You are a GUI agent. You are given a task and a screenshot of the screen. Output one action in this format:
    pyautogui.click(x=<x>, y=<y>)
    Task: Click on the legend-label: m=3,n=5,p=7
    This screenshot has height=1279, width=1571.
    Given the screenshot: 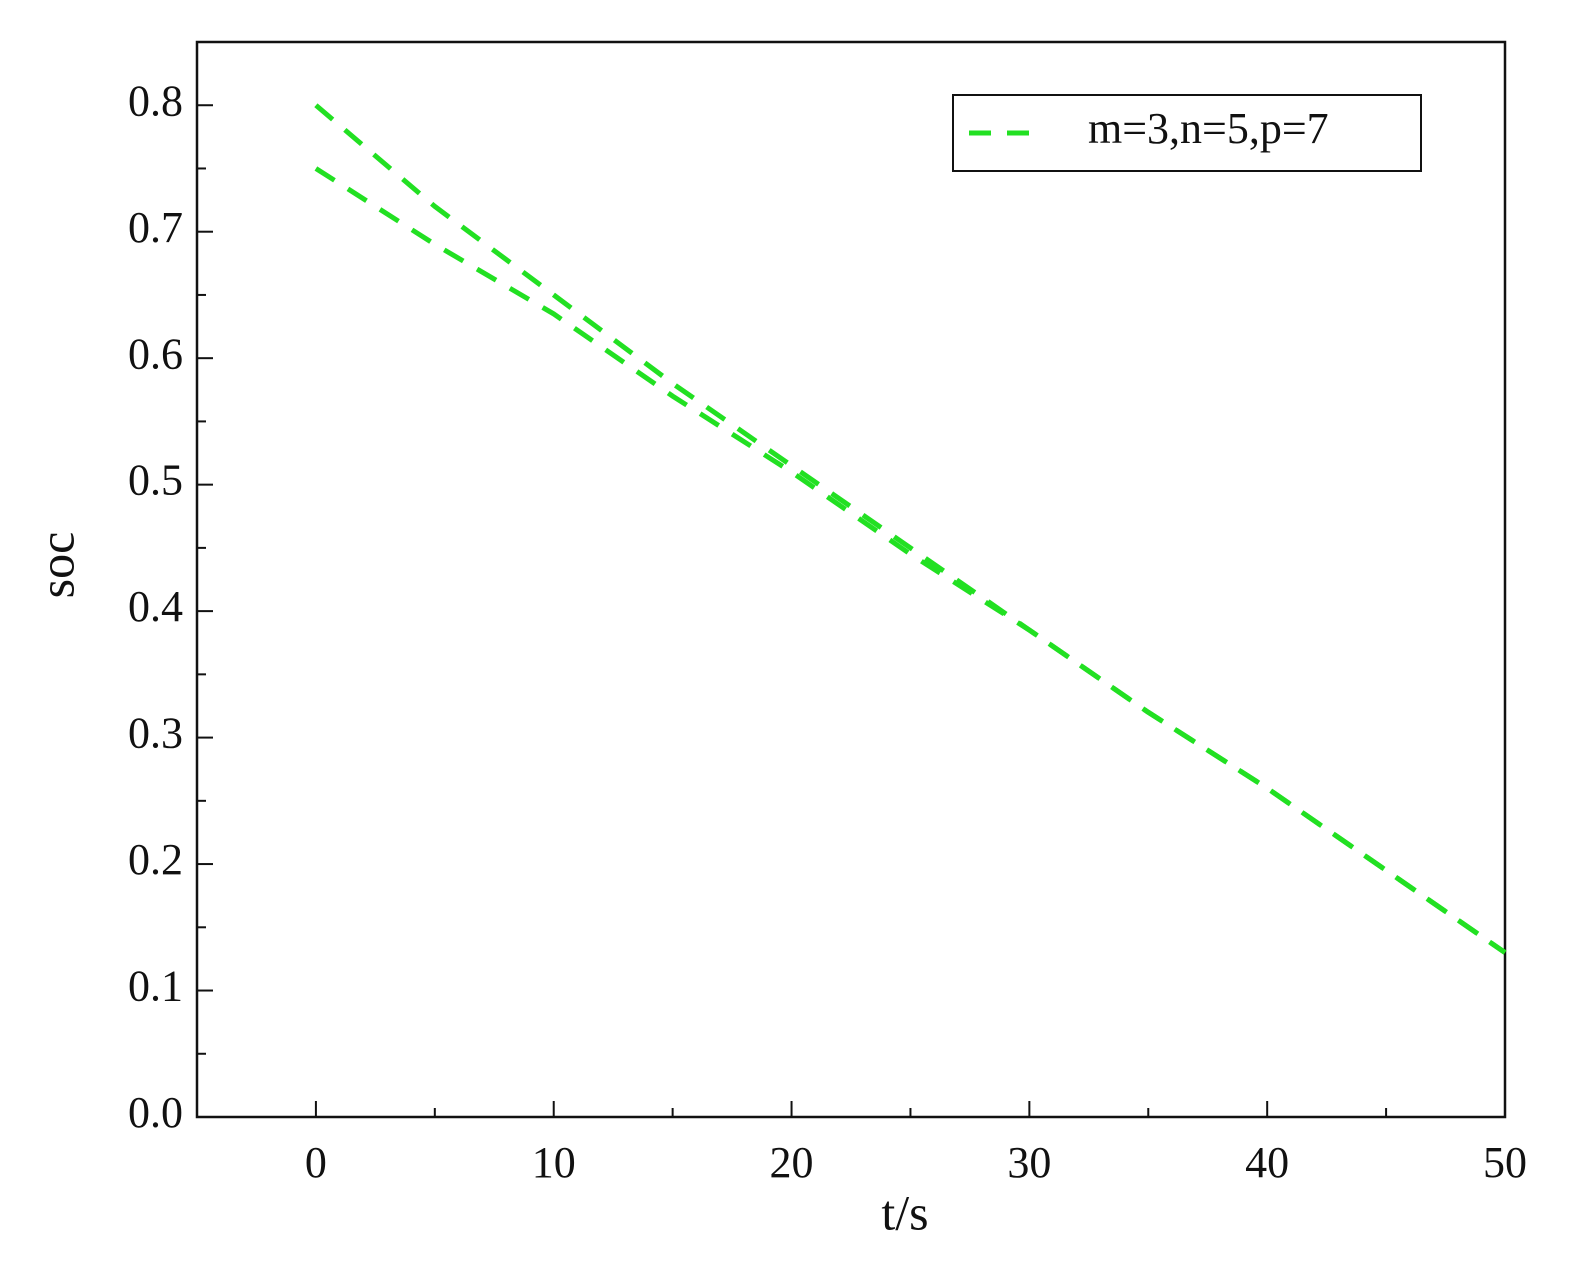 What is the action you would take?
    pyautogui.click(x=1208, y=128)
    